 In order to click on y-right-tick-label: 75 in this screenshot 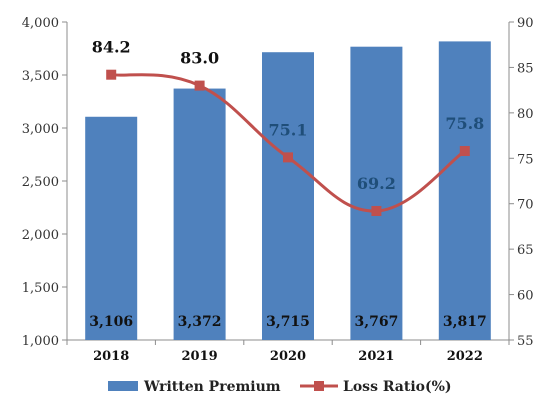, I will do `click(525, 159)`.